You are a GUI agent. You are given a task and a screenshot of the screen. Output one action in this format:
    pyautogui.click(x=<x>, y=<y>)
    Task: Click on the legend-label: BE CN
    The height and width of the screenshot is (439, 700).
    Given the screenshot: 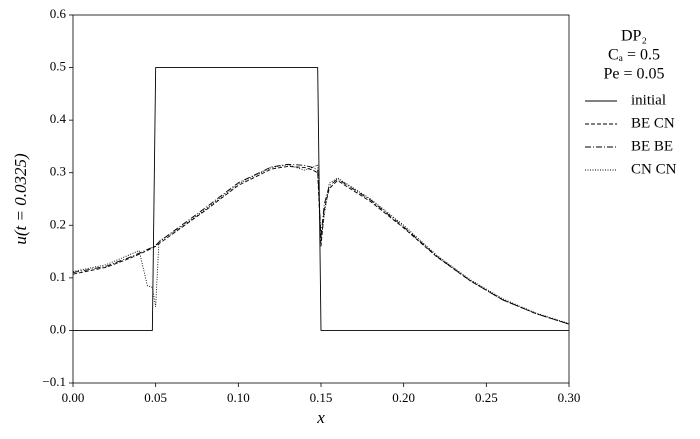 What is the action you would take?
    pyautogui.click(x=653, y=123)
    